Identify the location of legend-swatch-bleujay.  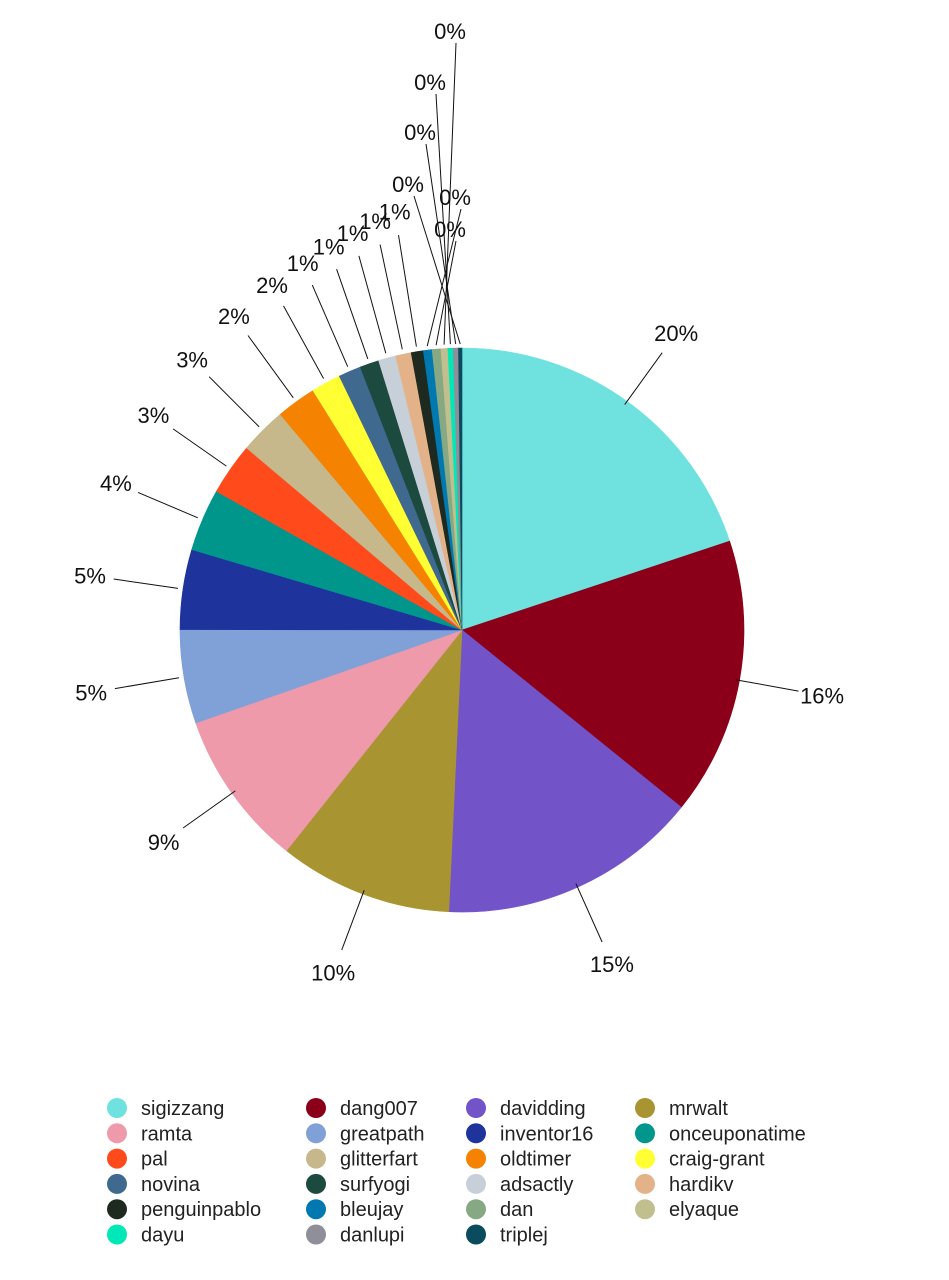
(316, 1209).